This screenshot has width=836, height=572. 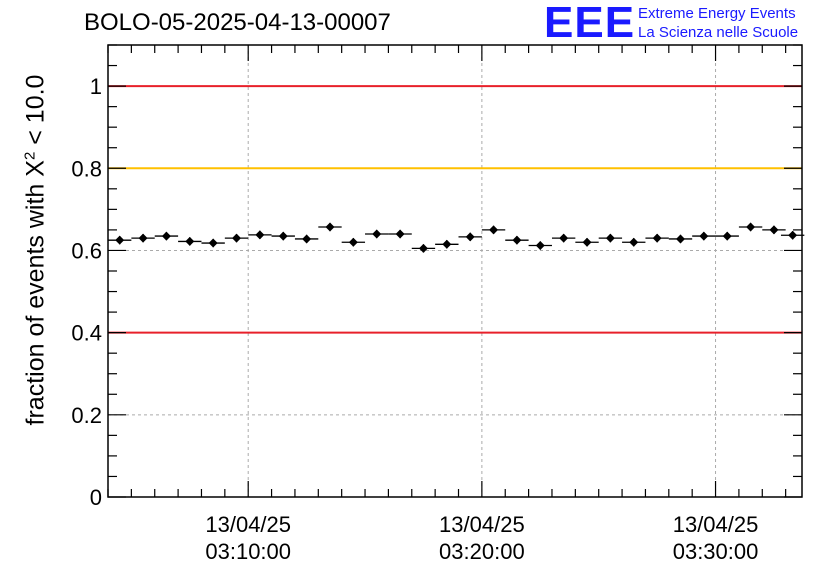 I want to click on run-title: BOLO-05-2025-04-13-00007, so click(x=237, y=22).